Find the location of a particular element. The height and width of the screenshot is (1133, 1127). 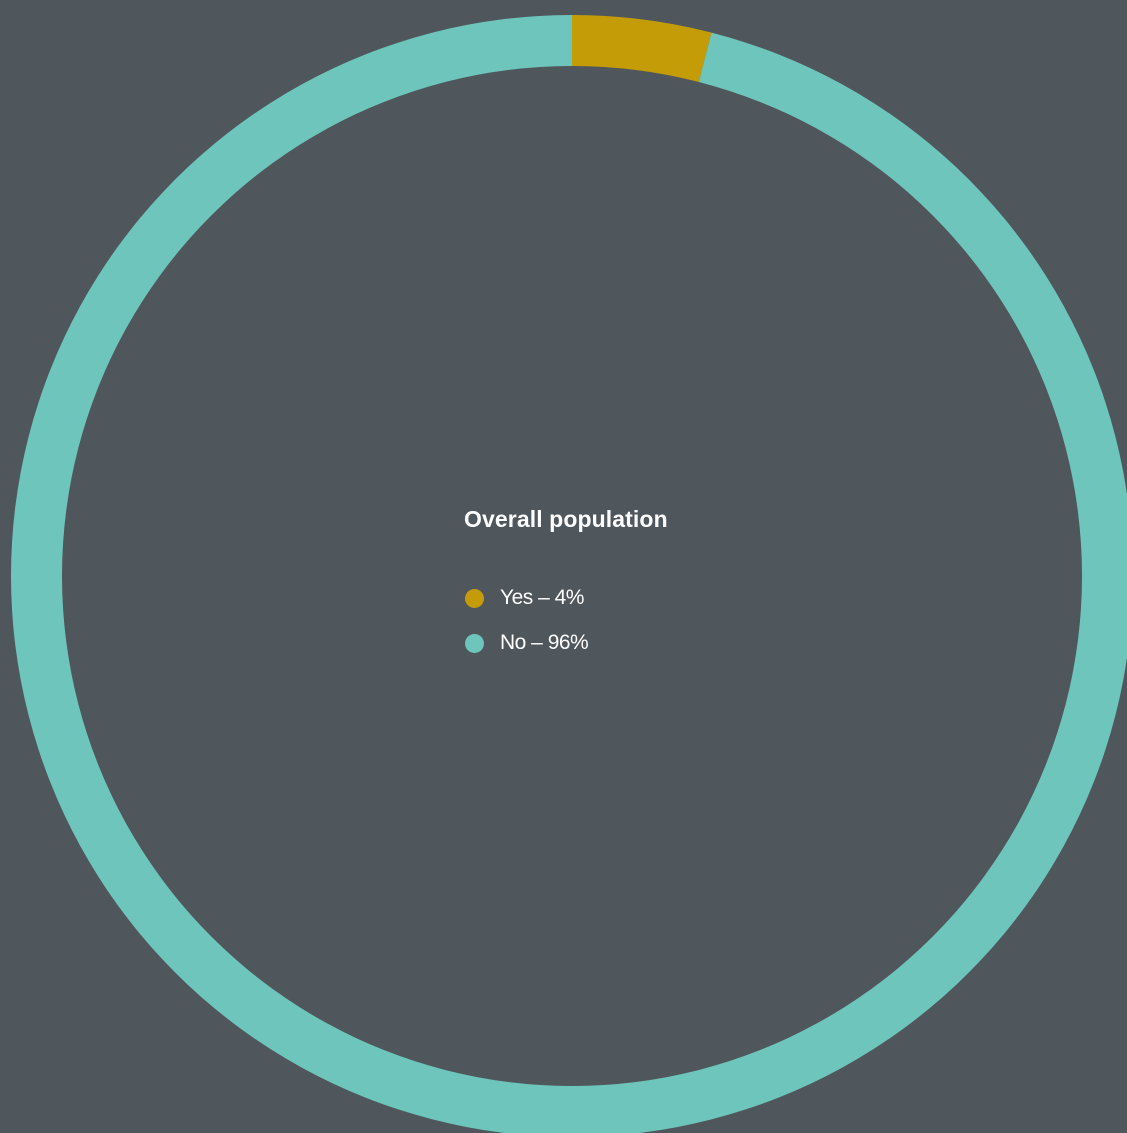

donut-slice-yes is located at coordinates (642, 49).